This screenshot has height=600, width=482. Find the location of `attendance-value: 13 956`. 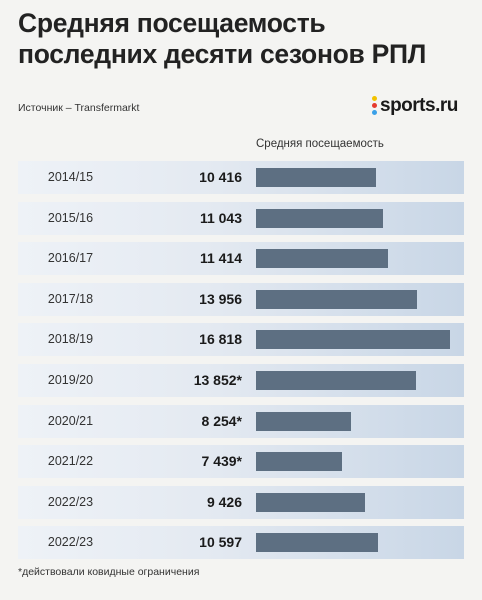

attendance-value: 13 956 is located at coordinates (220, 298).